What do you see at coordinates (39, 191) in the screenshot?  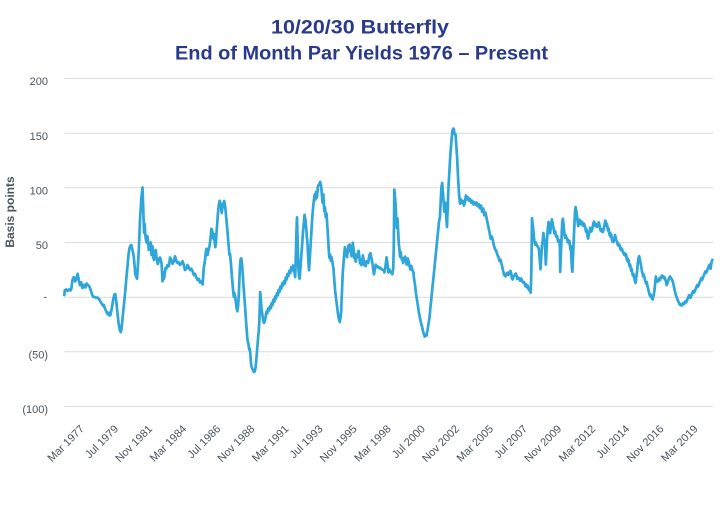 I see `svg-text: 100` at bounding box center [39, 191].